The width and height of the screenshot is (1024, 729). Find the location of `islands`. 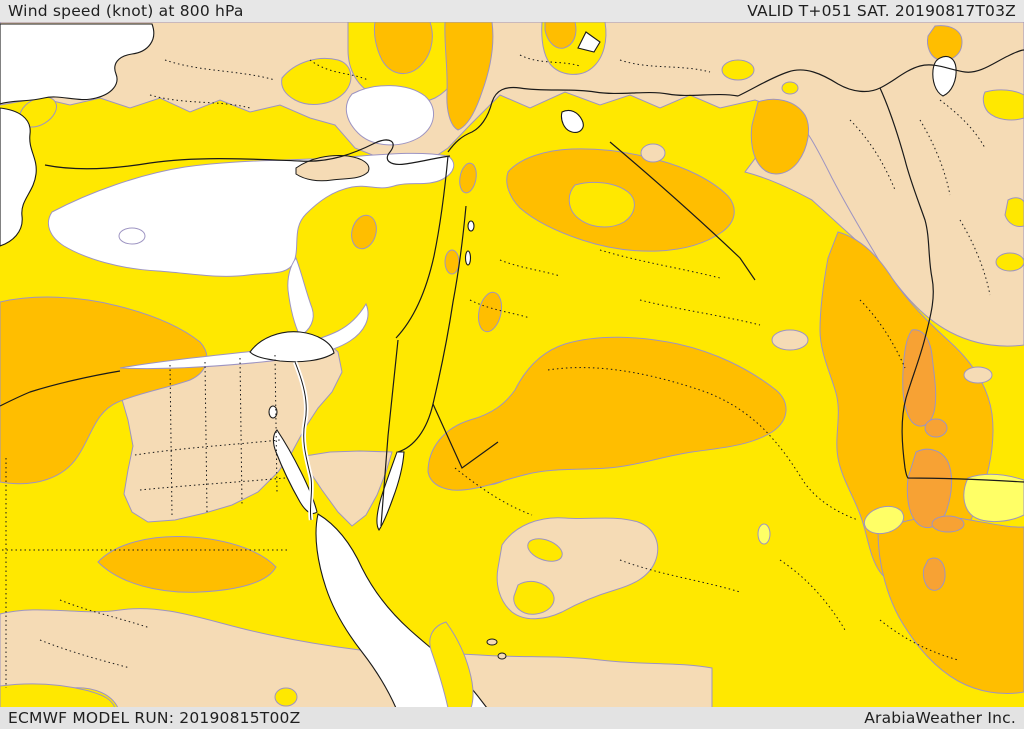

islands is located at coordinates (401, 407).